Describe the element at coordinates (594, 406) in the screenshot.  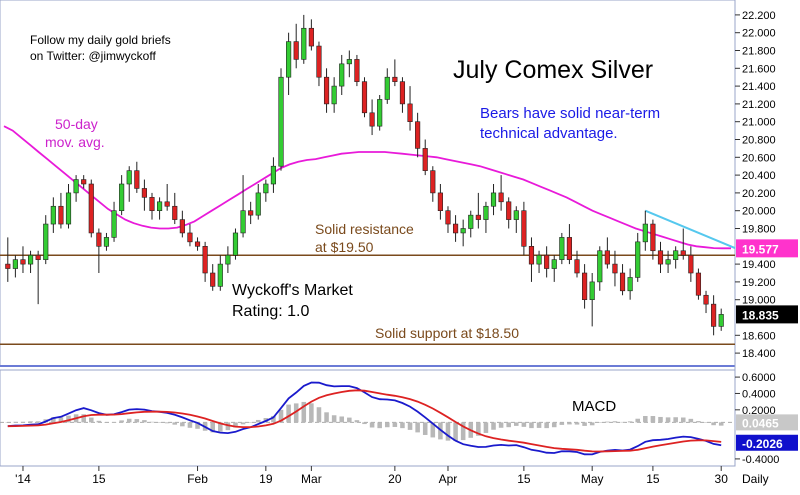
I see `macd-title: MACD` at that location.